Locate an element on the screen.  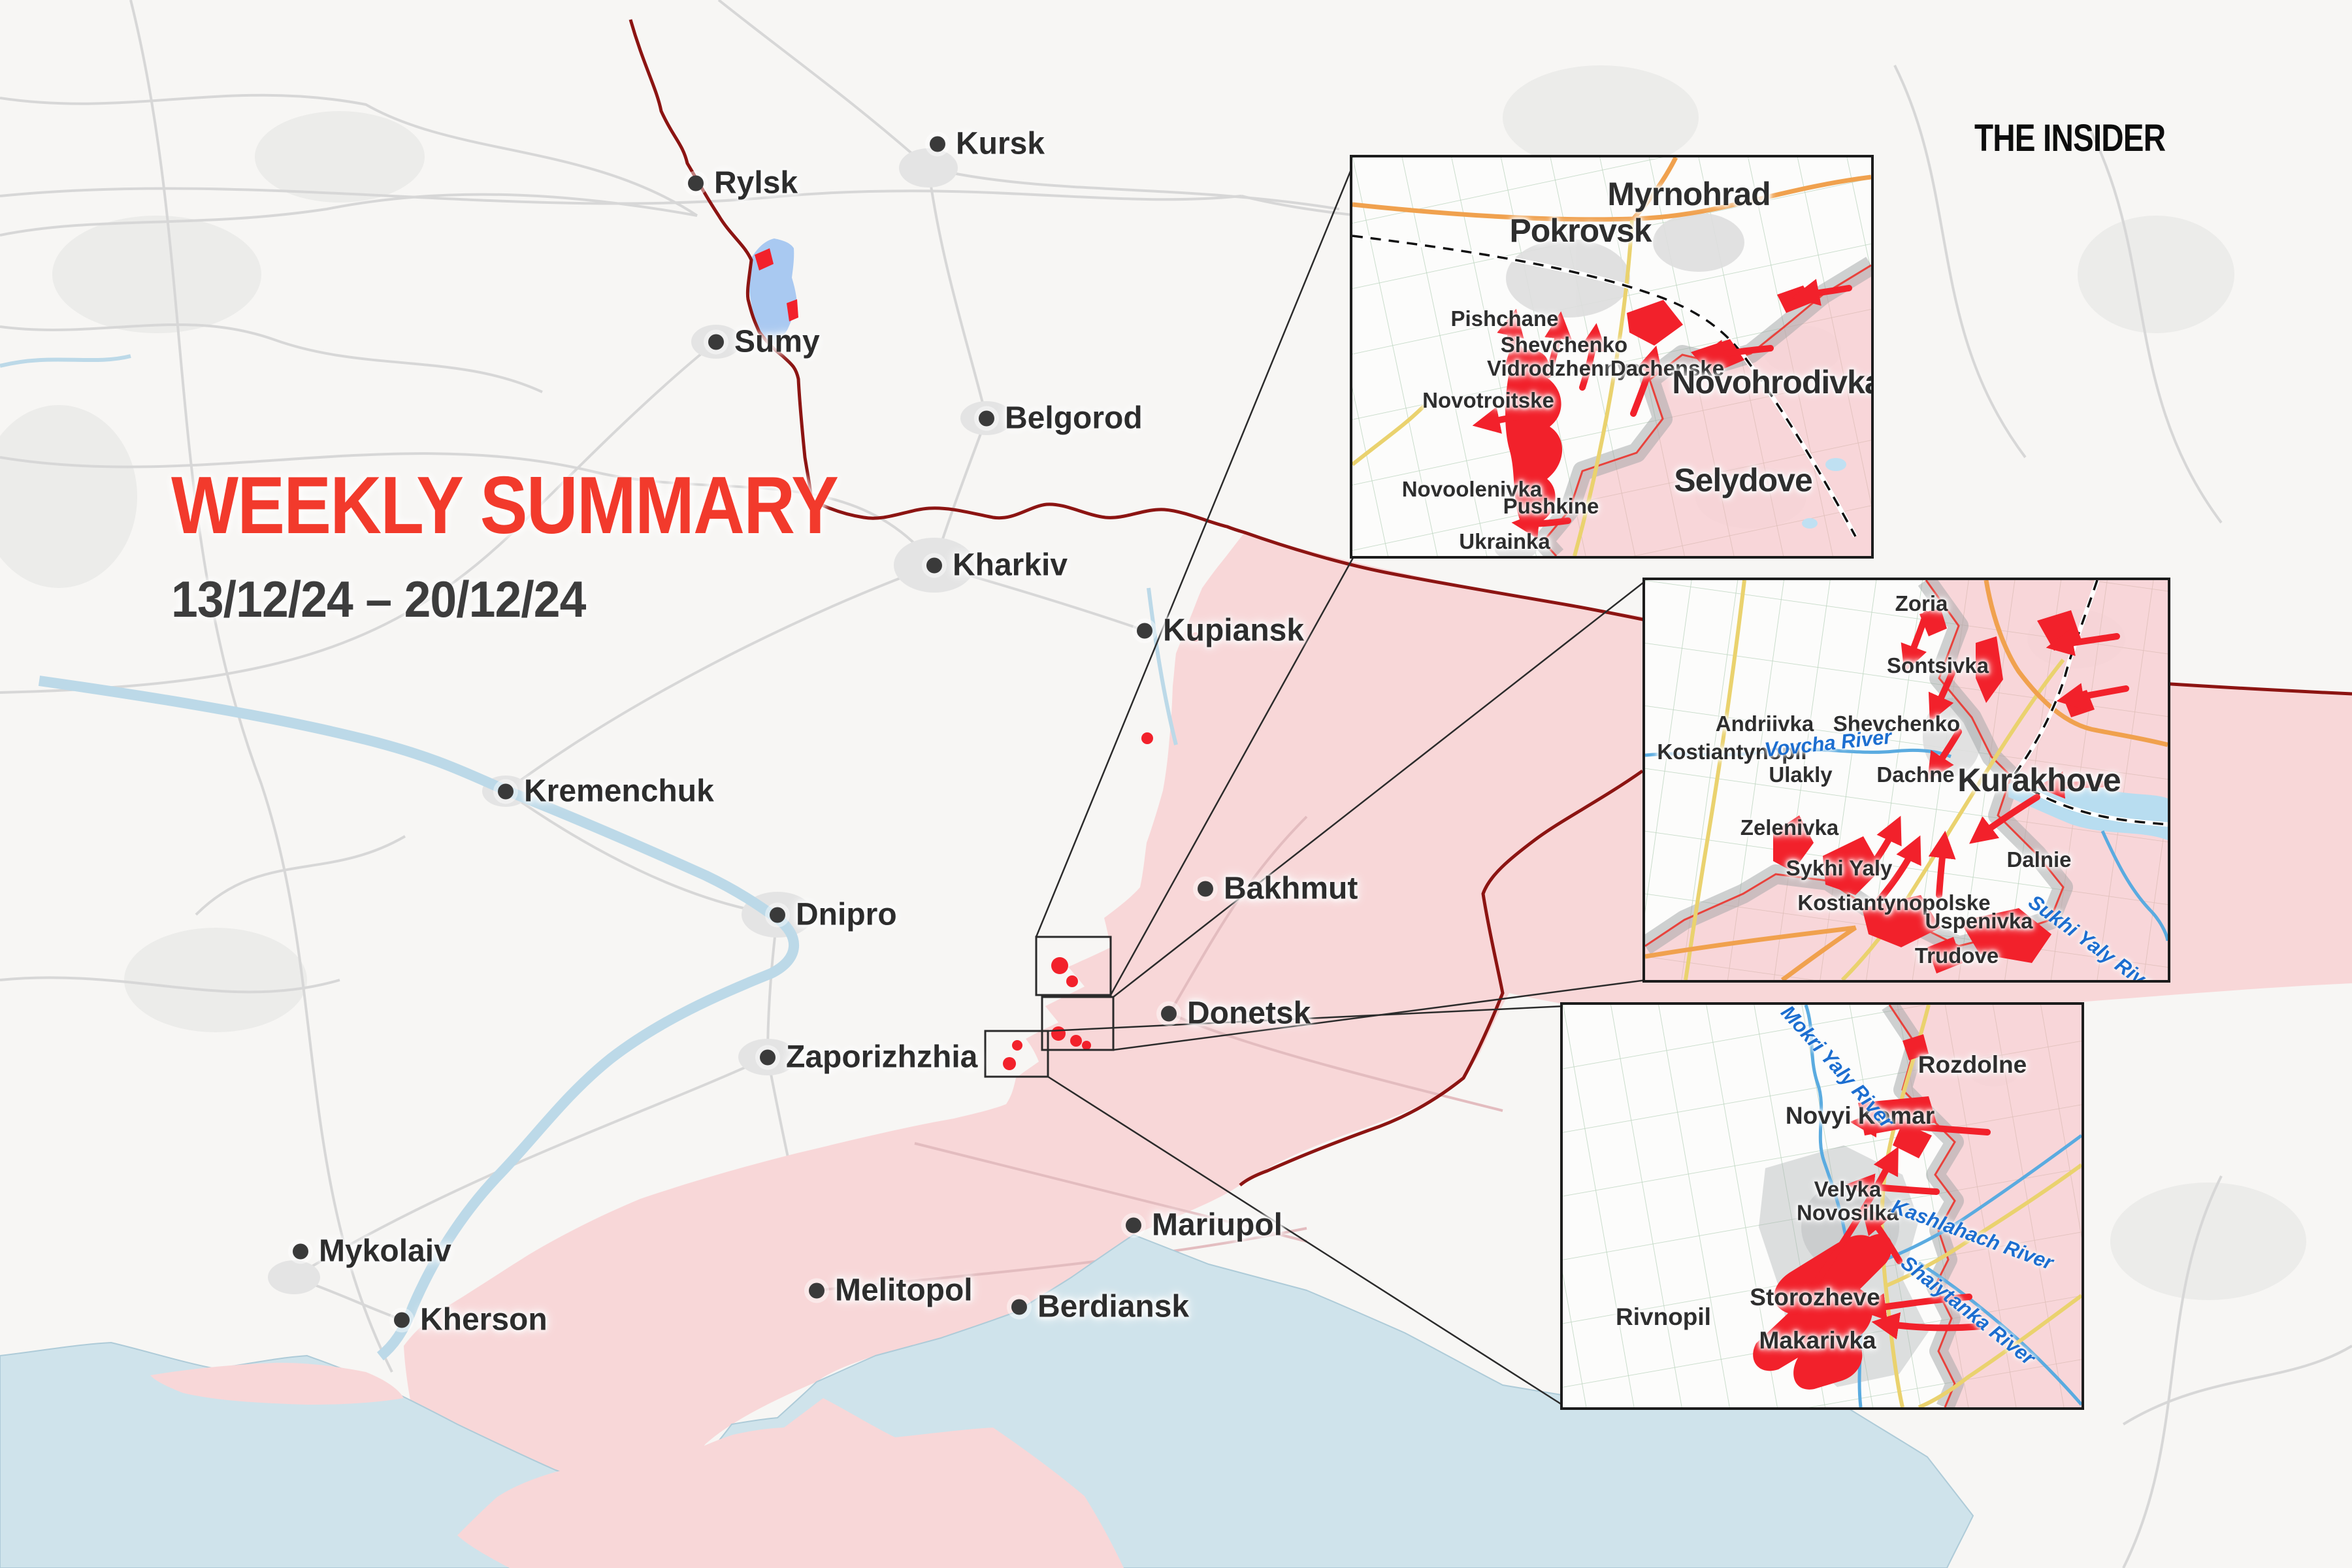
town-label: Makarivka is located at coordinates (1817, 1340).